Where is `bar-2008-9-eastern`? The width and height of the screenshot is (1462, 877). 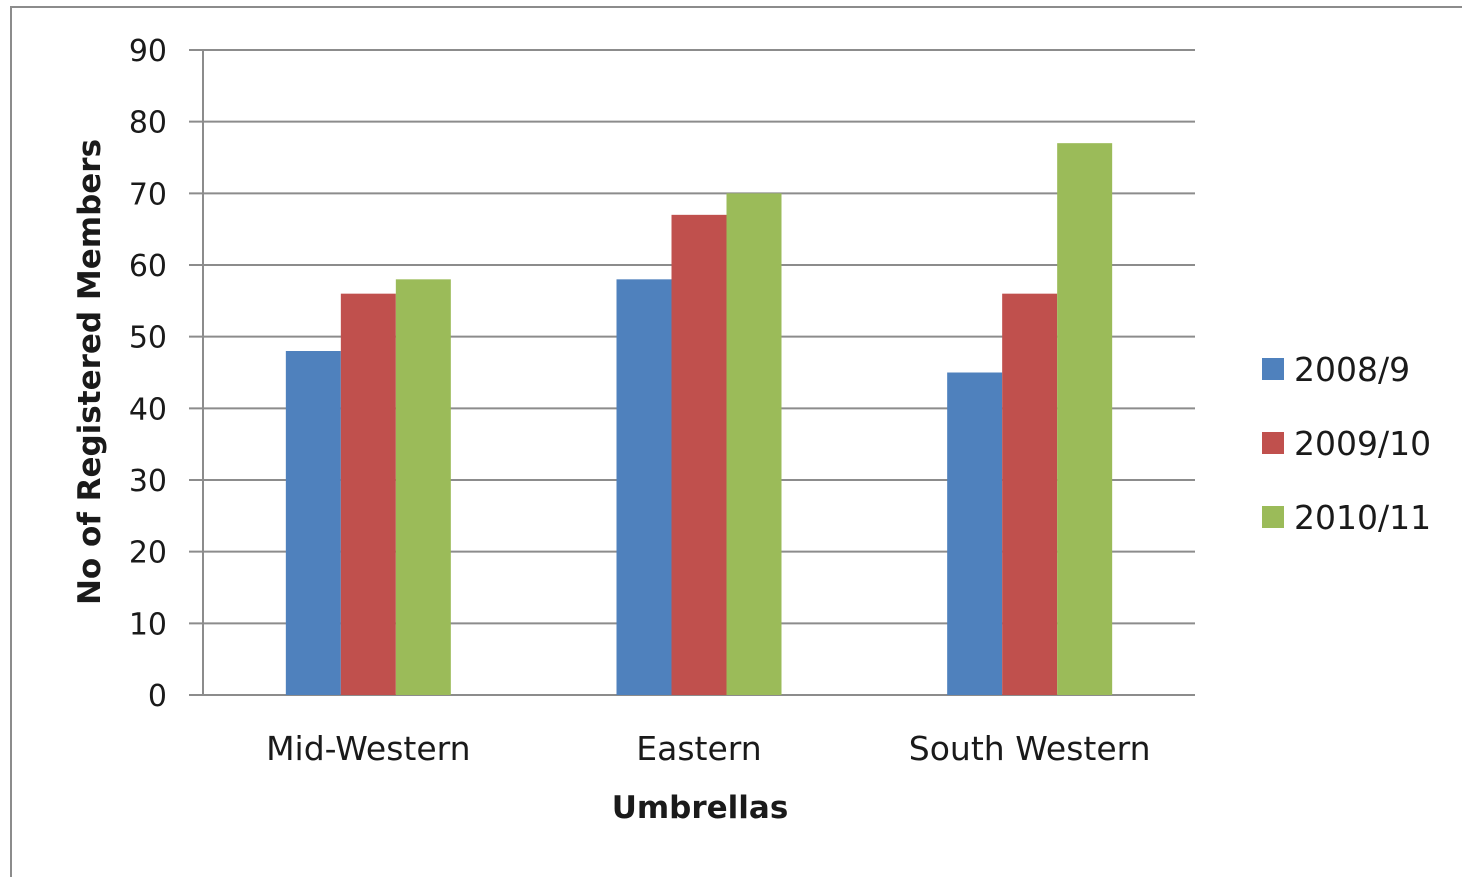
bar-2008-9-eastern is located at coordinates (644, 487).